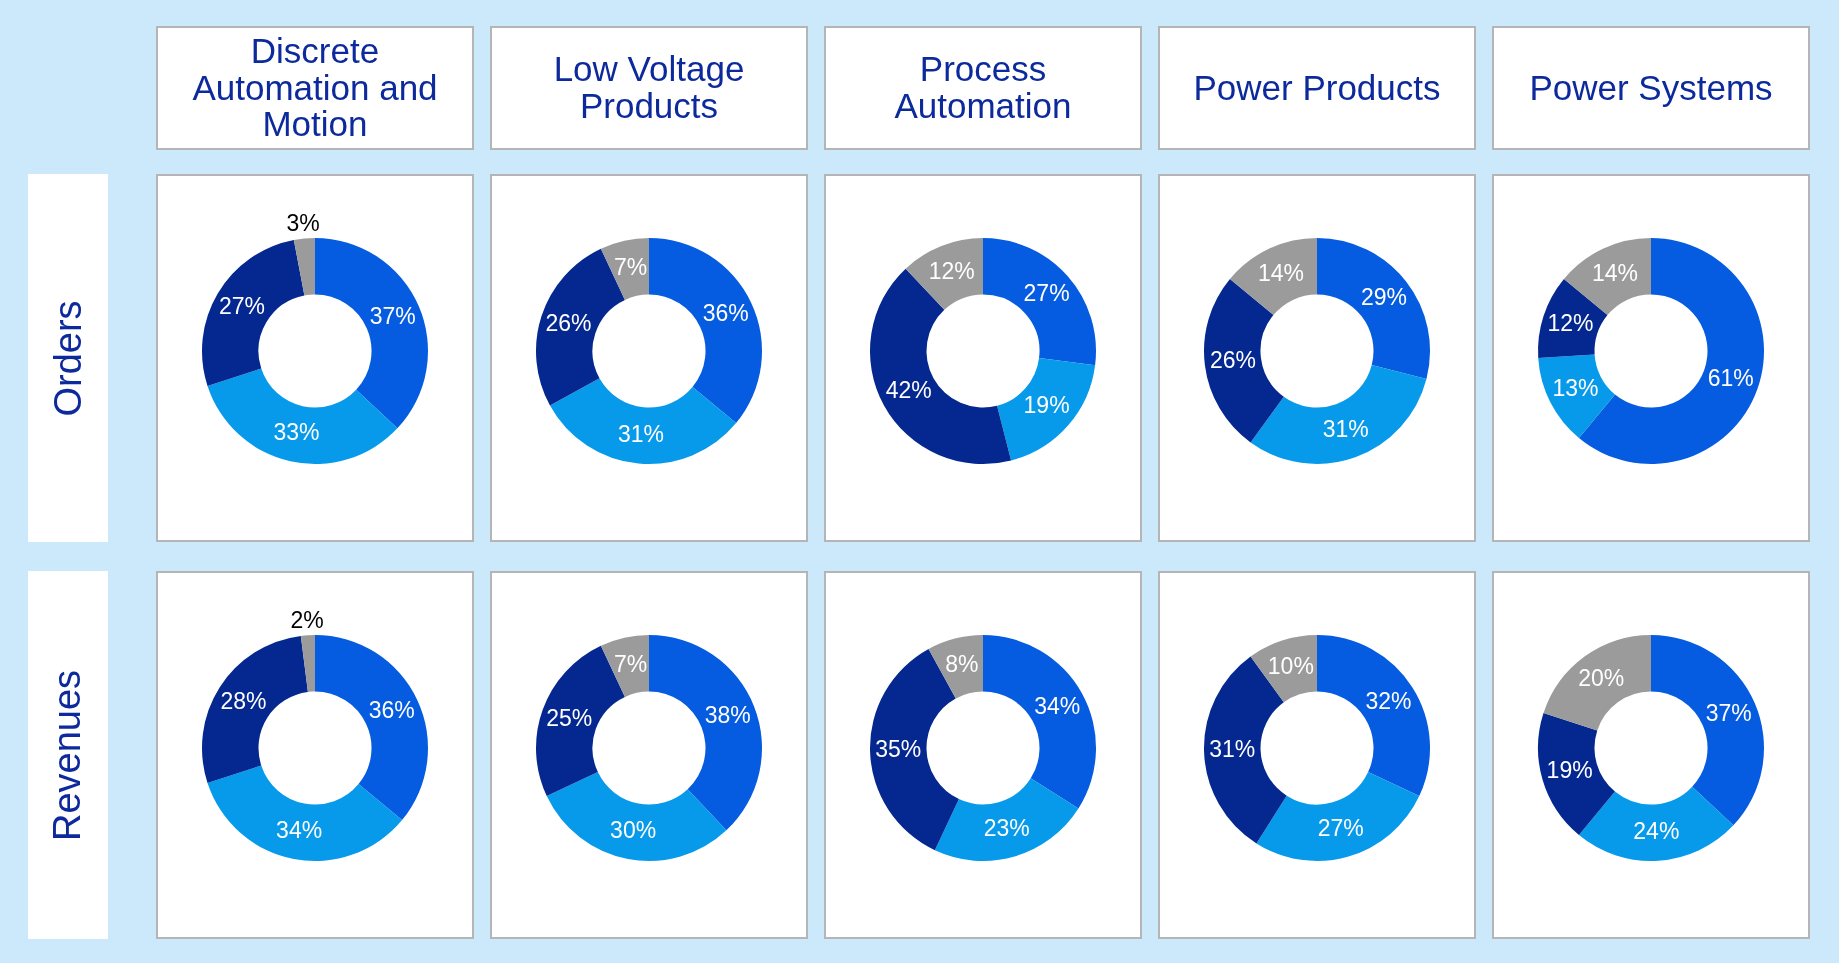 The width and height of the screenshot is (1839, 963). What do you see at coordinates (908, 390) in the screenshot?
I see `data-label: 42%` at bounding box center [908, 390].